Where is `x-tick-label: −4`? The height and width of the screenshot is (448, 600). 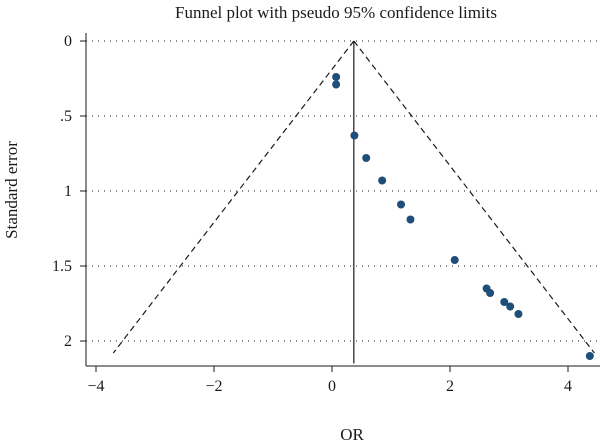
x-tick-label: −4 is located at coordinates (95, 386).